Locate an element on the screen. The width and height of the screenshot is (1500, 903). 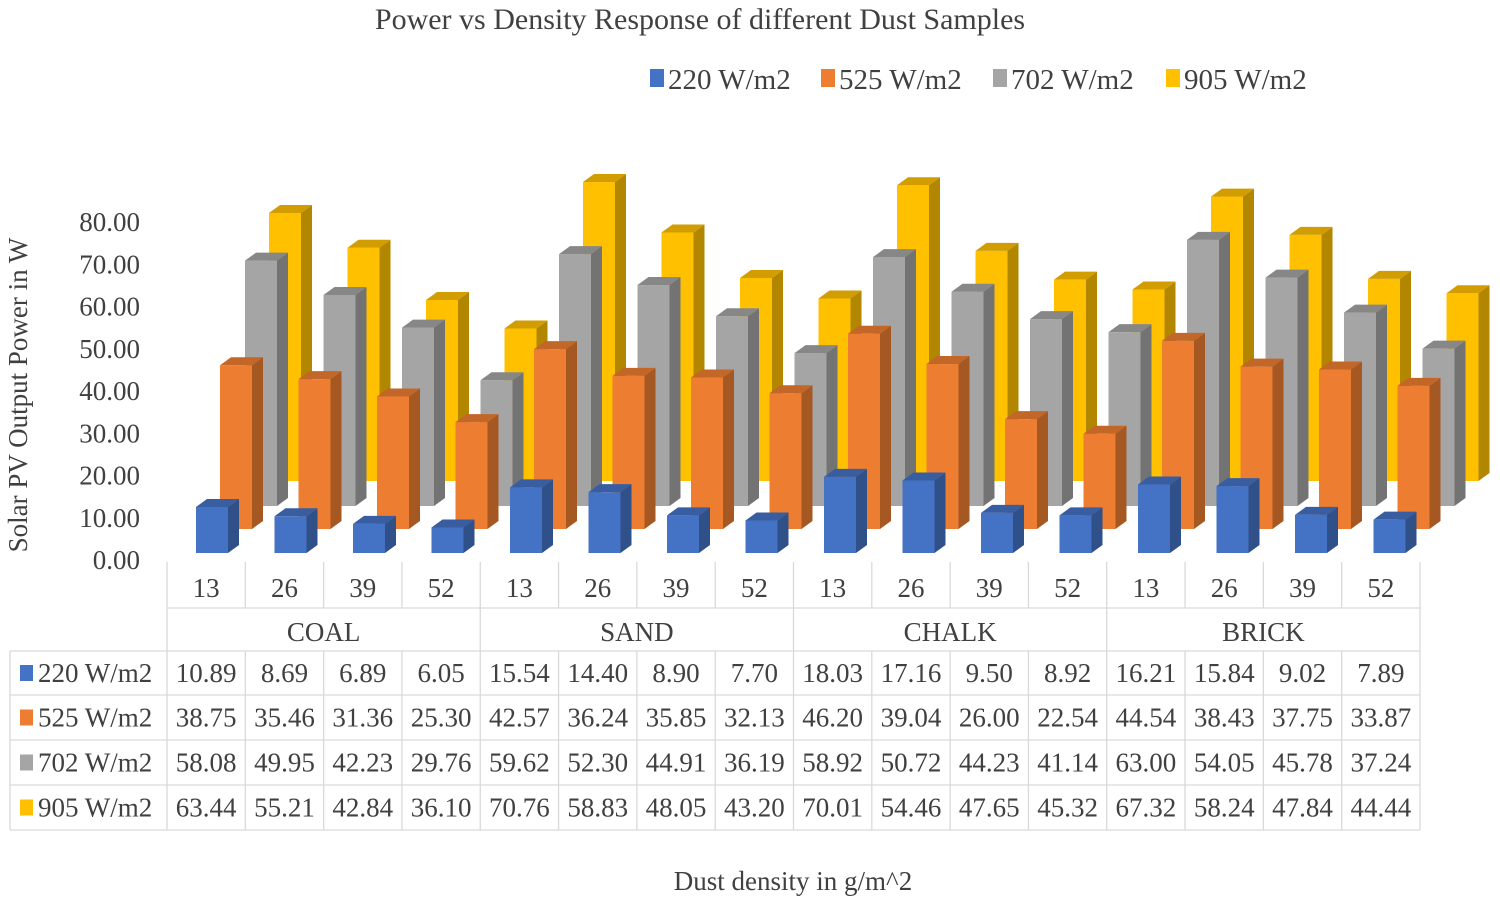
y-tick-label: 30.00 is located at coordinates (109, 433).